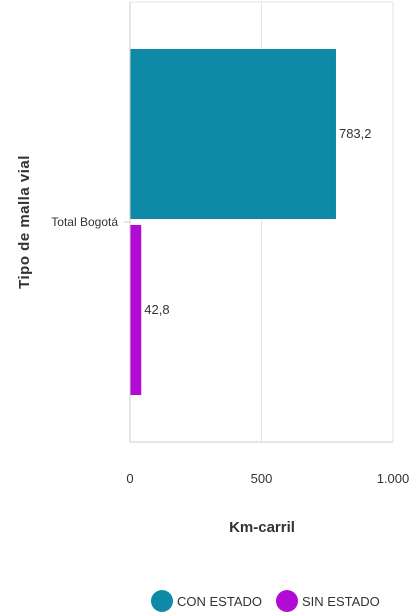 The height and width of the screenshot is (616, 411). I want to click on x-tick-label-2: 1.000, so click(393, 478).